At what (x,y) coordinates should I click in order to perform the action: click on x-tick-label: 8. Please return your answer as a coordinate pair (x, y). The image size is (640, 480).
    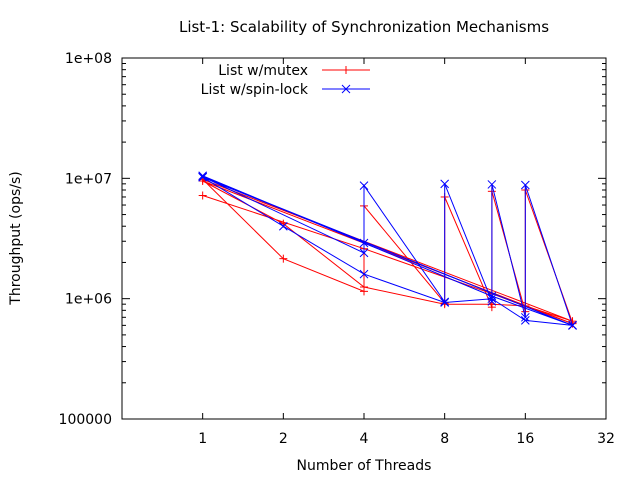
    Looking at the image, I should click on (444, 439).